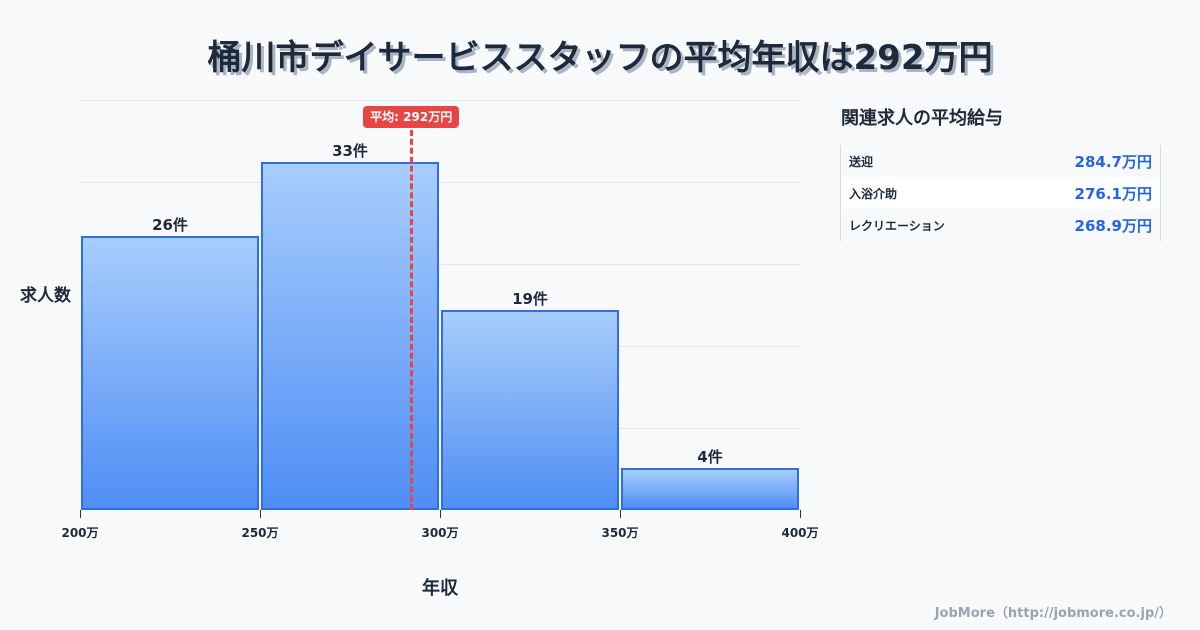 This screenshot has height=630, width=1200. Describe the element at coordinates (1113, 161) in the screenshot. I see `job-category-salary: 284.7万円` at that location.